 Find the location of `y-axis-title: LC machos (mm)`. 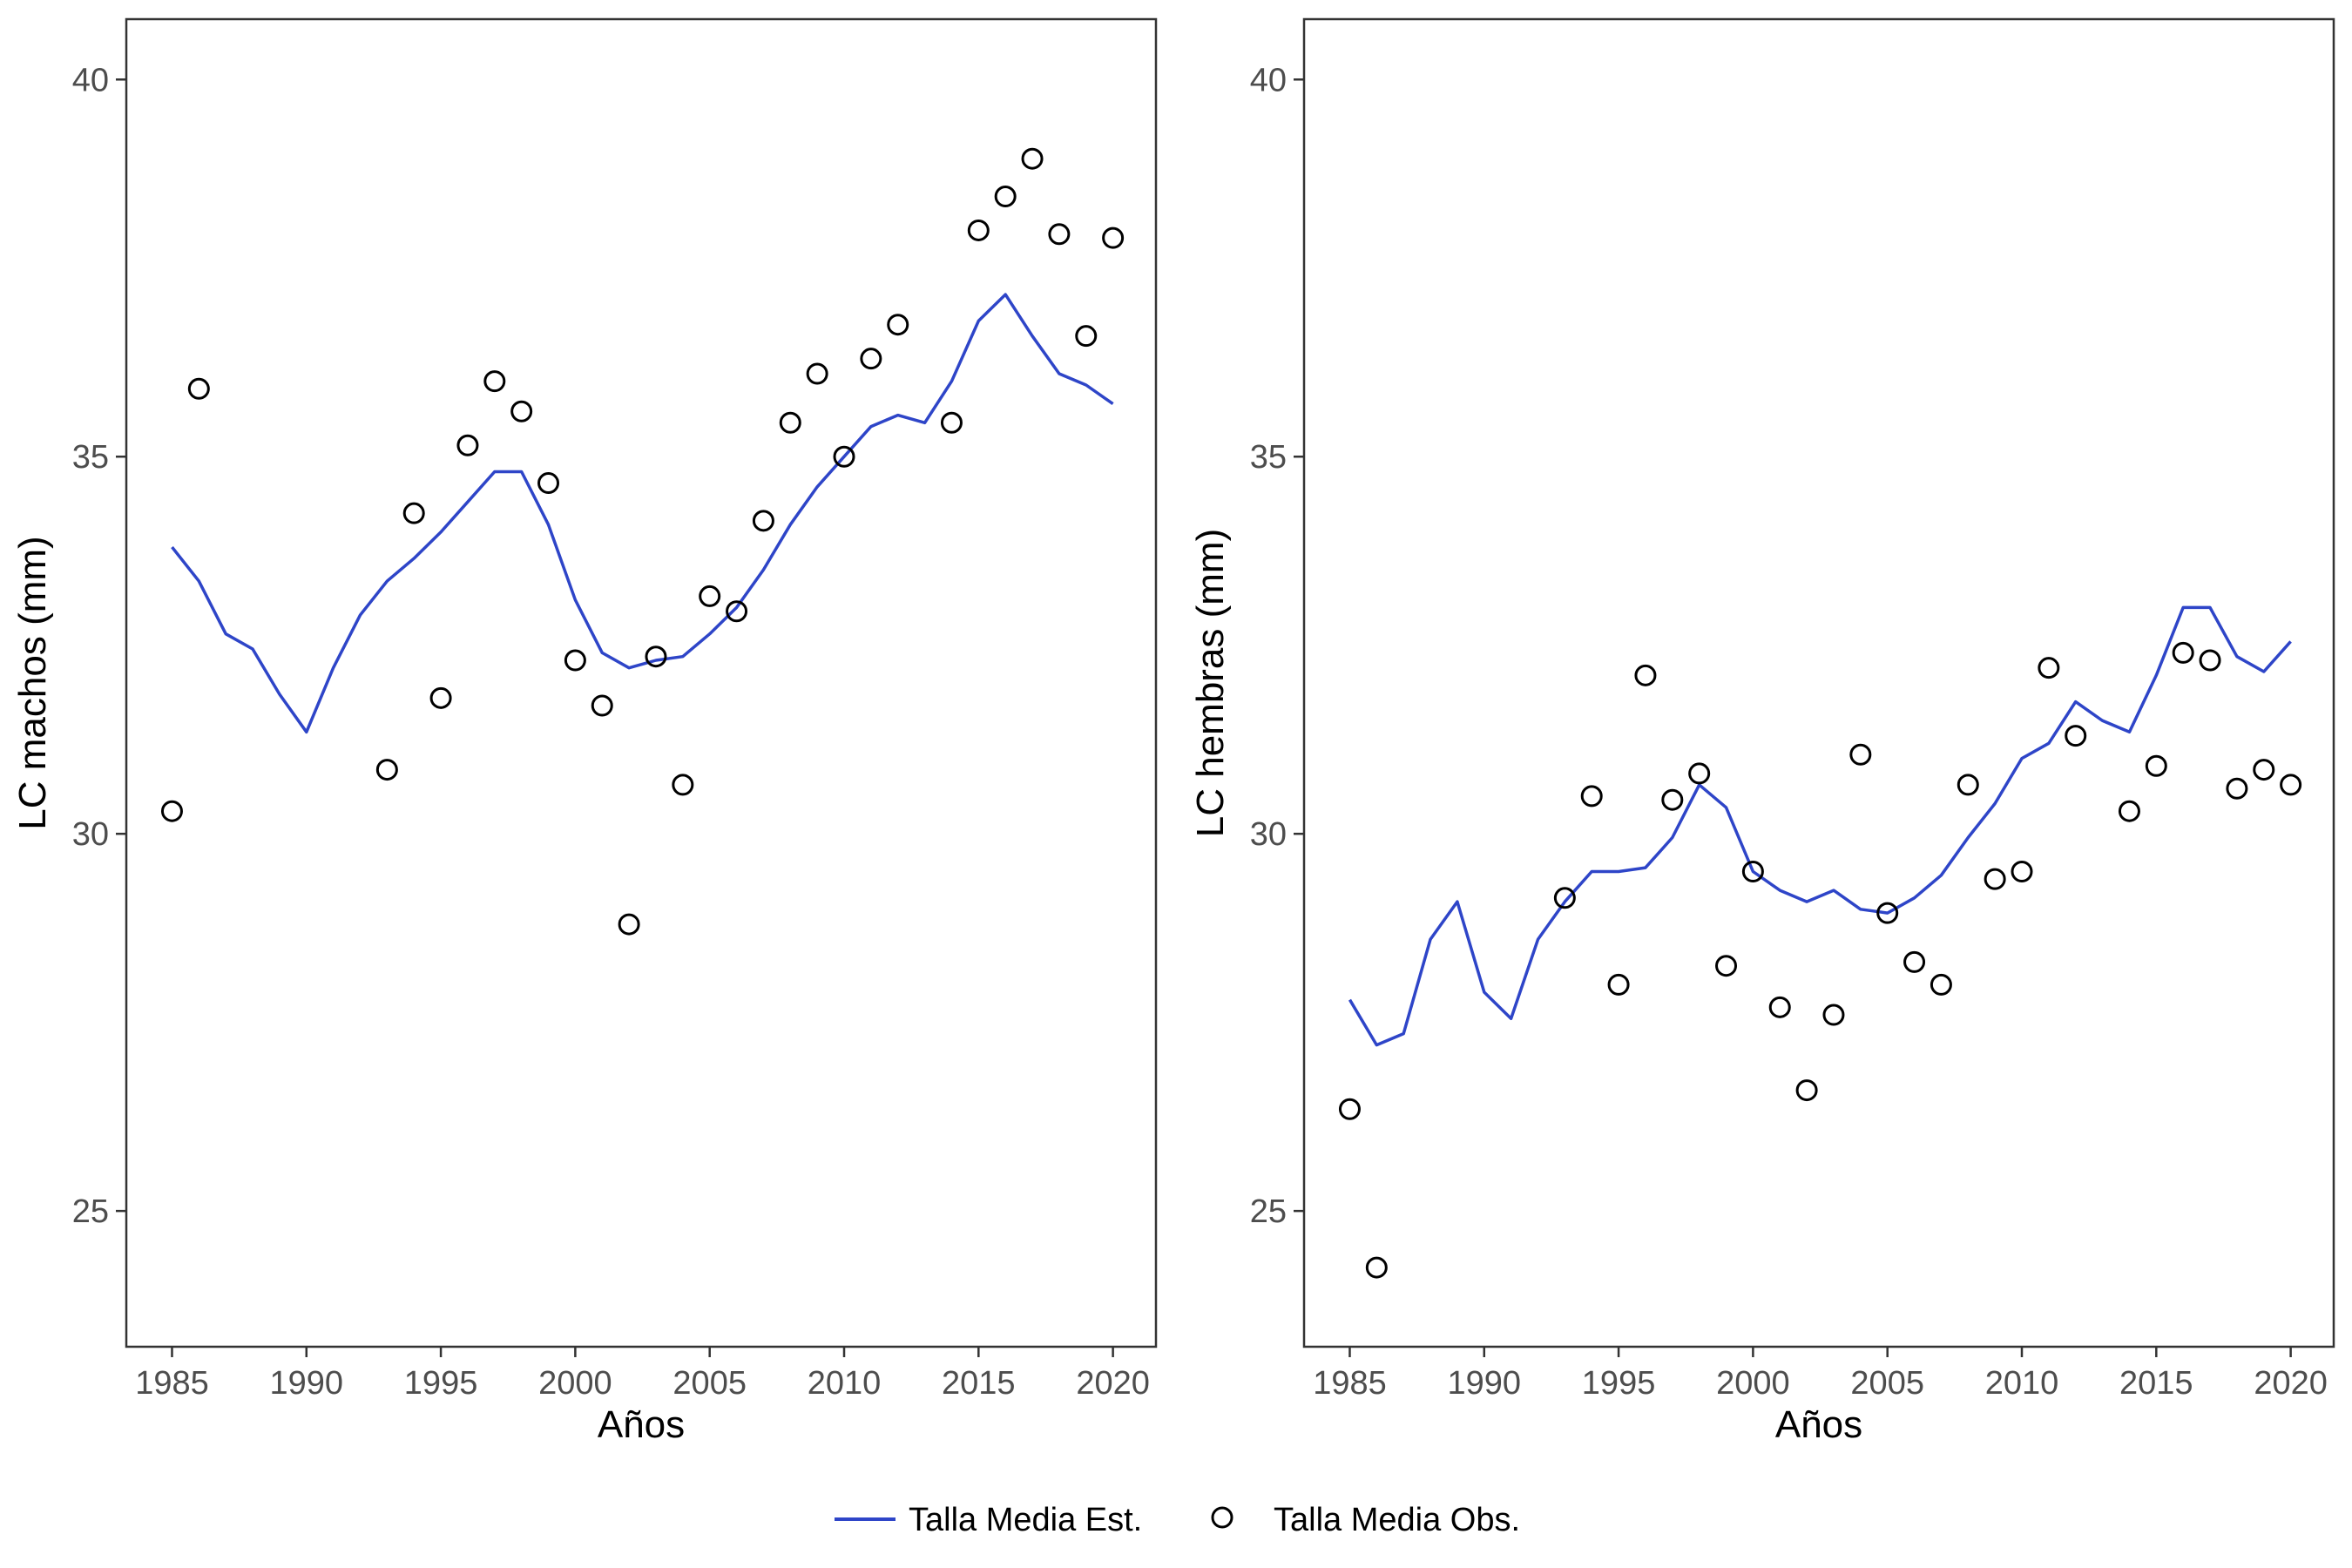

y-axis-title: LC machos (mm) is located at coordinates (32, 682).